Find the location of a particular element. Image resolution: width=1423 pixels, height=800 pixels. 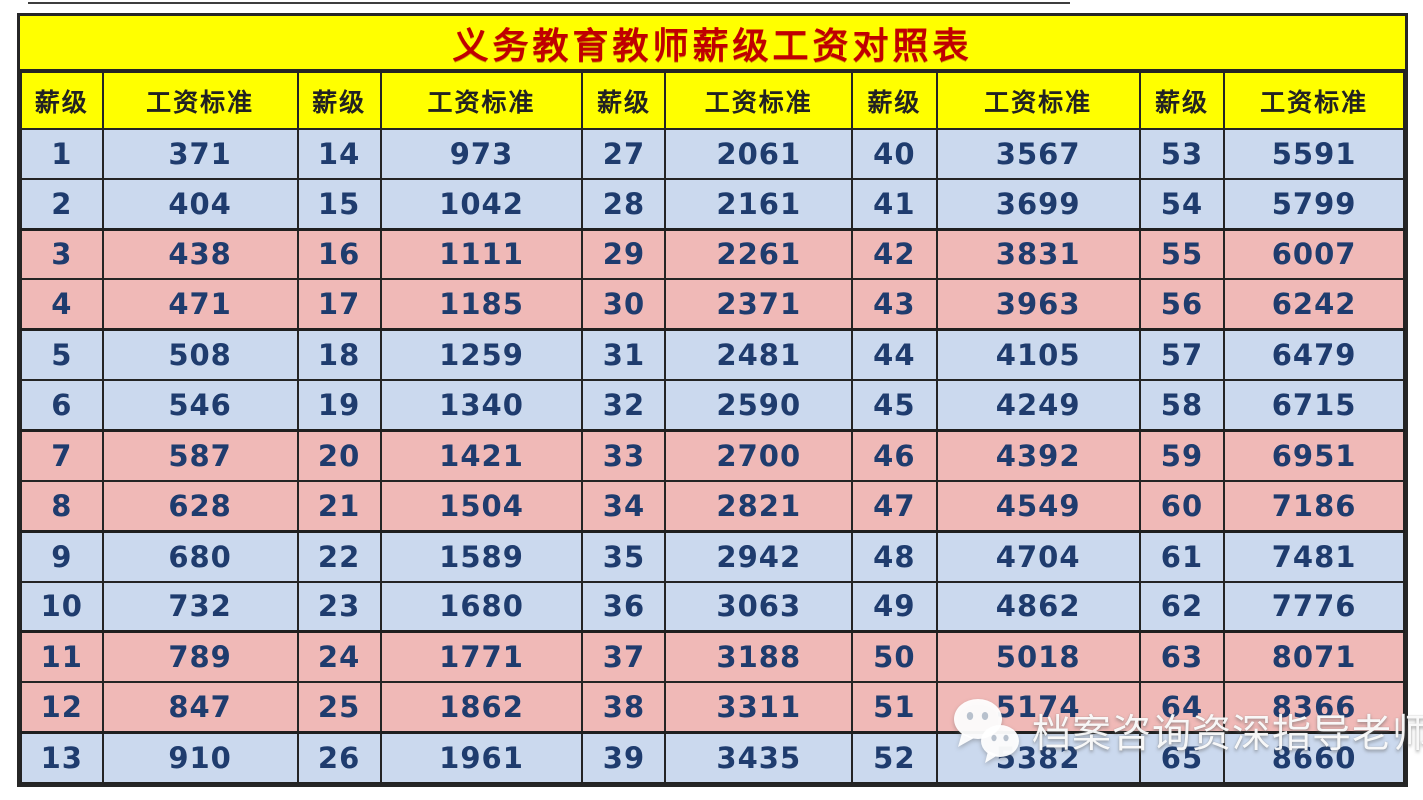

grade-cell: 14 is located at coordinates (339, 154).